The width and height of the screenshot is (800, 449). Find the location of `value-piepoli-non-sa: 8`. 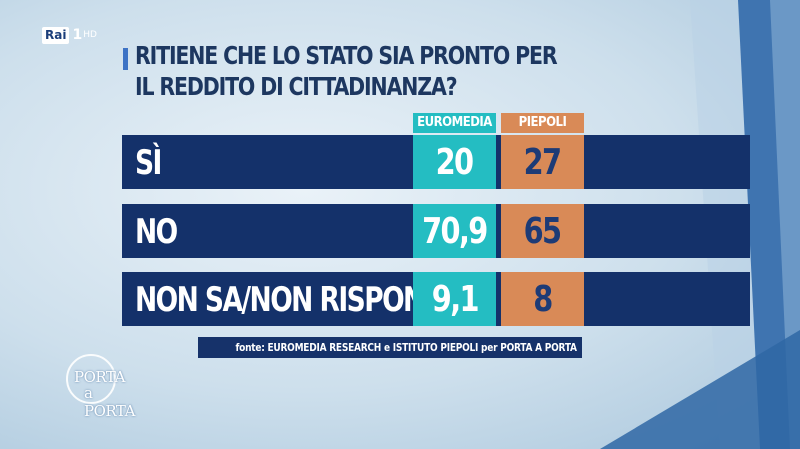

value-piepoli-non-sa: 8 is located at coordinates (543, 299).